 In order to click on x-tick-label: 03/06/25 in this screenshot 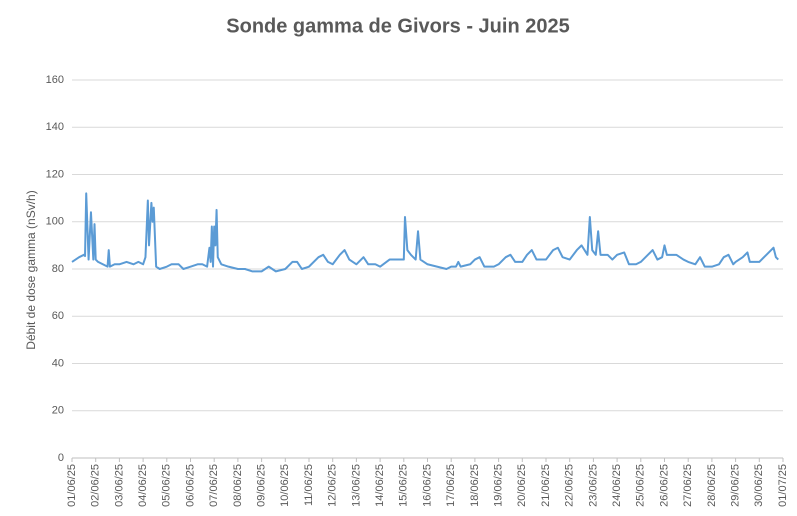, I will do `click(119, 485)`.